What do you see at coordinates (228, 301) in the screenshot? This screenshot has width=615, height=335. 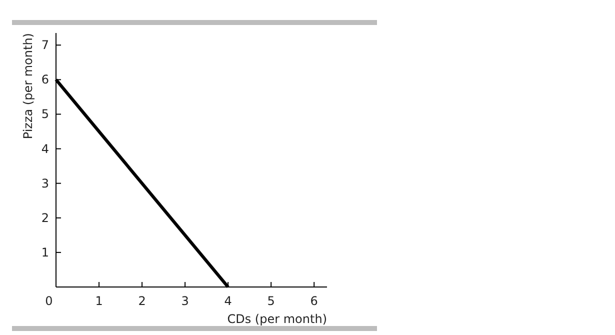 I see `x-tick-label: 4` at bounding box center [228, 301].